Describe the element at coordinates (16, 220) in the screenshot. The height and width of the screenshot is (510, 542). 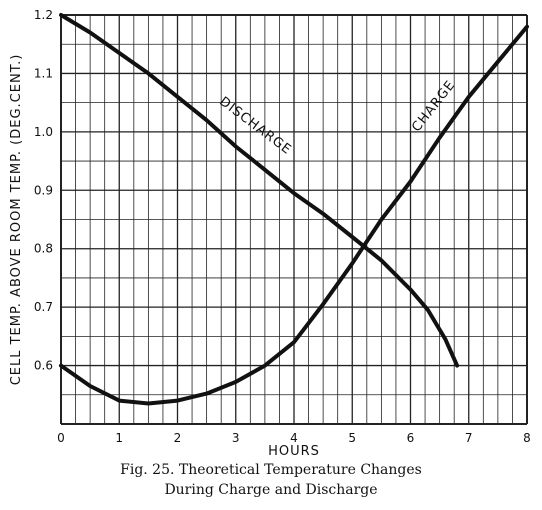
I see `y-axis-title: CELL TEMP. ABOVE ROOM TEMP. (DEG.CENT.)` at that location.